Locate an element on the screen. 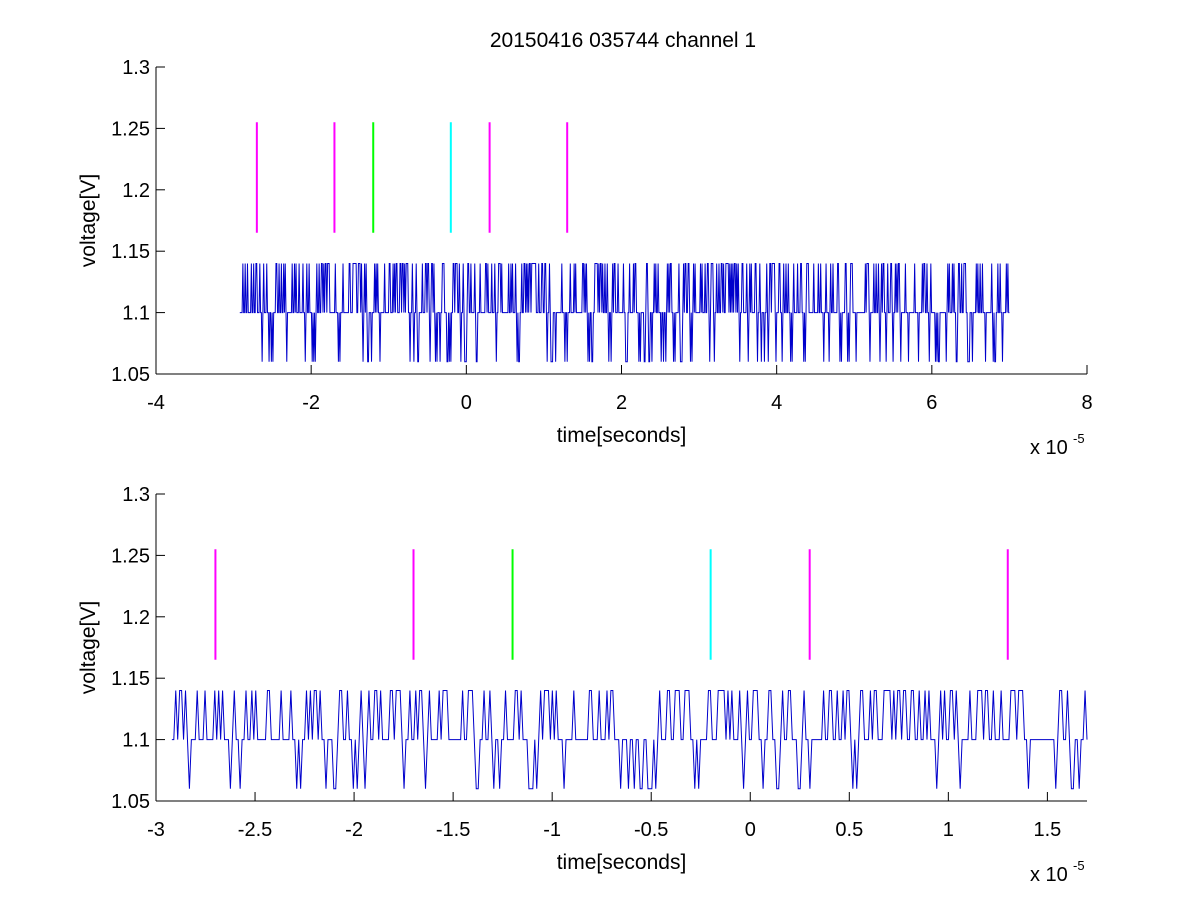  x-tick-label: -2.5 is located at coordinates (255, 830).